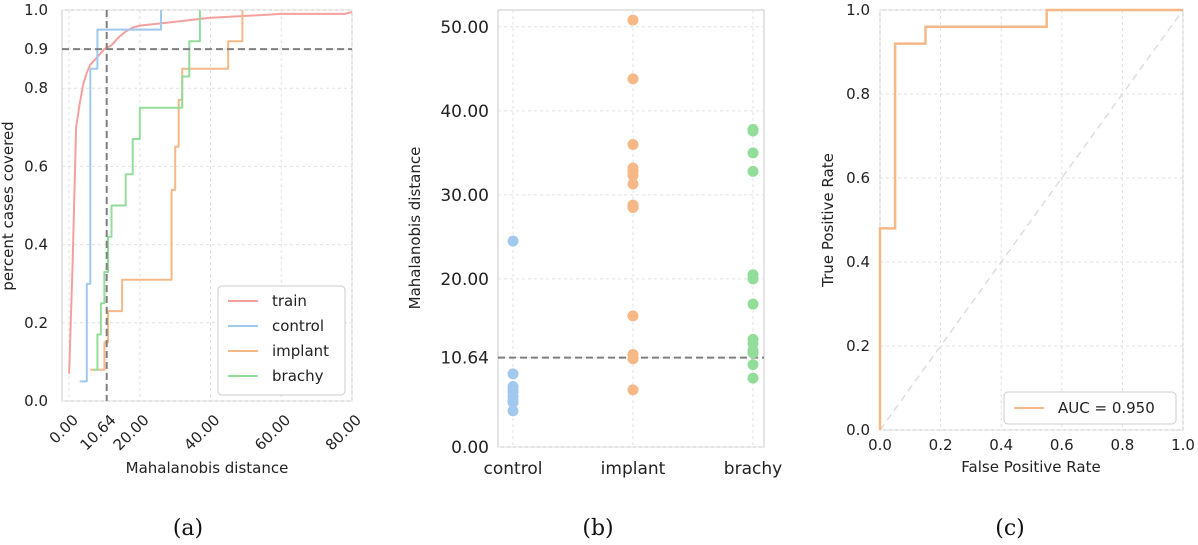 This screenshot has width=1198, height=545. What do you see at coordinates (464, 28) in the screenshot?
I see `y-tick-label: 50.00` at bounding box center [464, 28].